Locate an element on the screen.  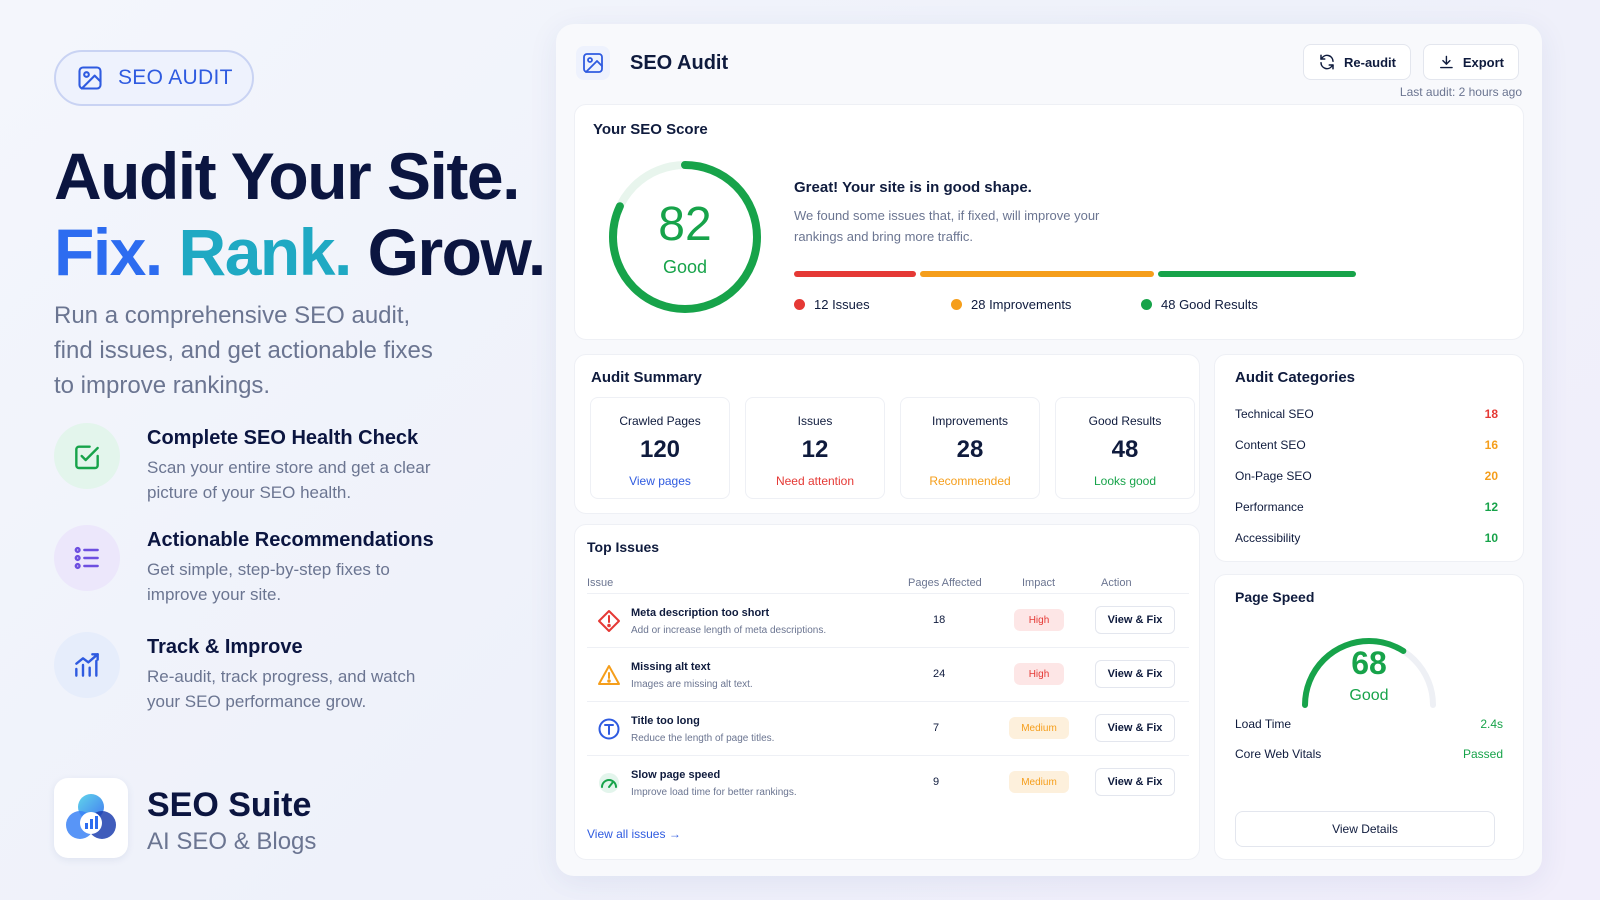
stat-issues: Issues 12 Need attention is located at coordinates (815, 448).